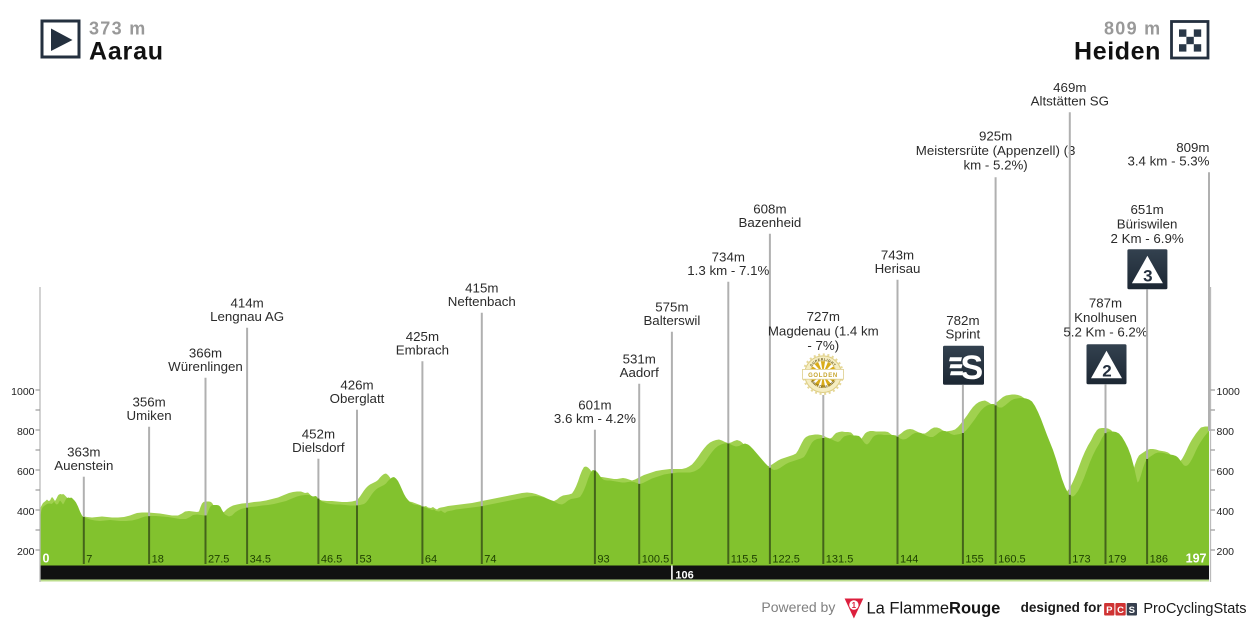  I want to click on svg-text: Magdenau (1.4 km, so click(823, 330).